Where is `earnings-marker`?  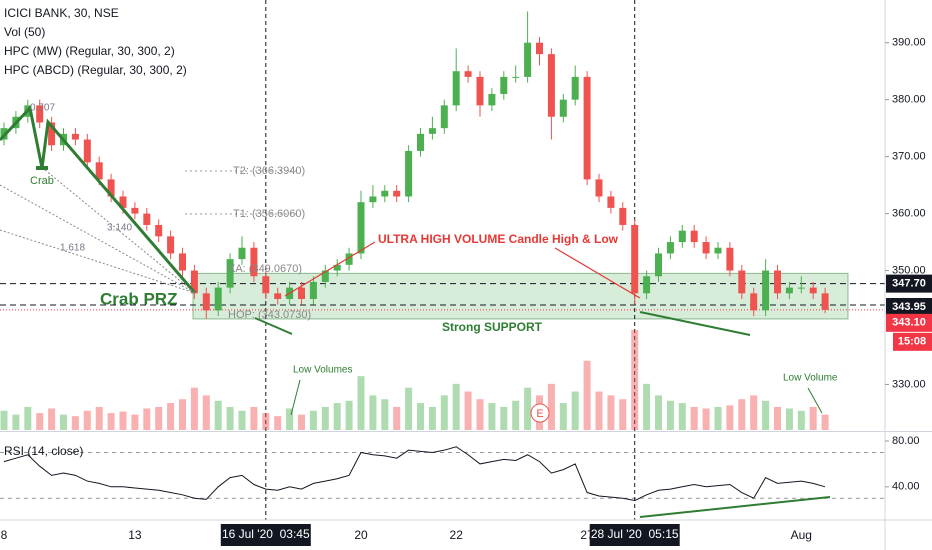 earnings-marker is located at coordinates (540, 413).